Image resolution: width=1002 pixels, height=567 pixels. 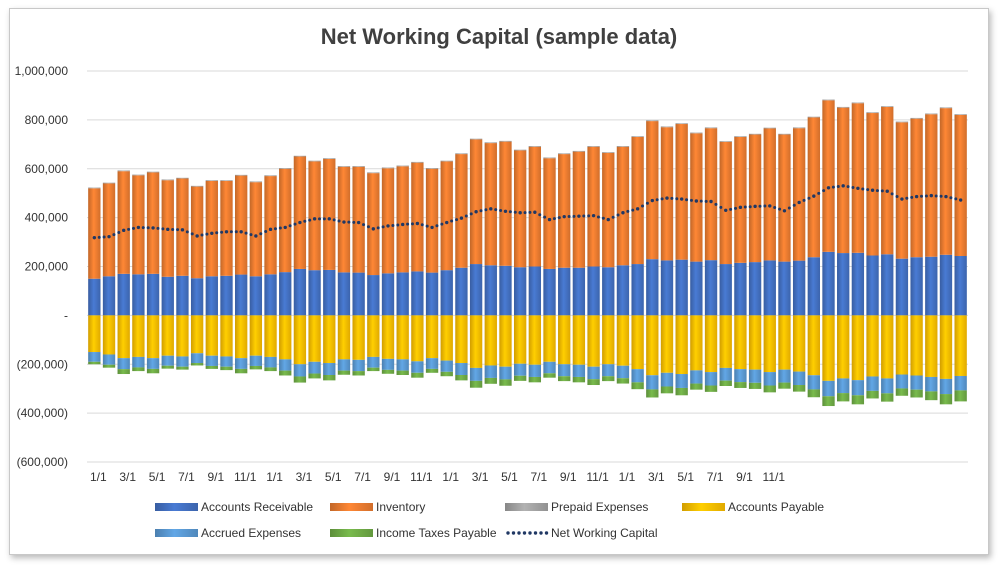 What do you see at coordinates (480, 477) in the screenshot?
I see `x-tick-label: 3/1` at bounding box center [480, 477].